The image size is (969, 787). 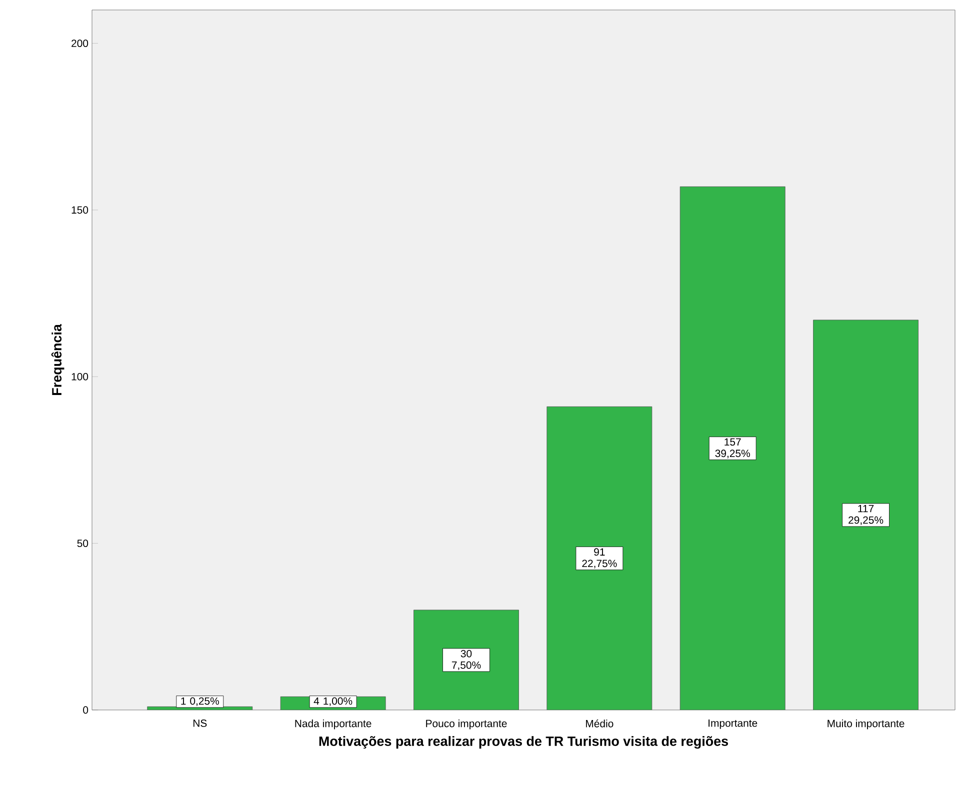 What do you see at coordinates (80, 210) in the screenshot?
I see `y-tick-label: 150` at bounding box center [80, 210].